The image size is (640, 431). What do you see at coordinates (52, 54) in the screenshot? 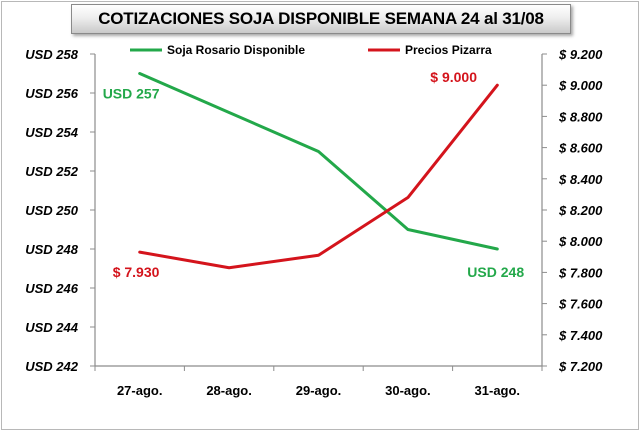
I see `y-left-tick-label: USD 258` at bounding box center [52, 54].